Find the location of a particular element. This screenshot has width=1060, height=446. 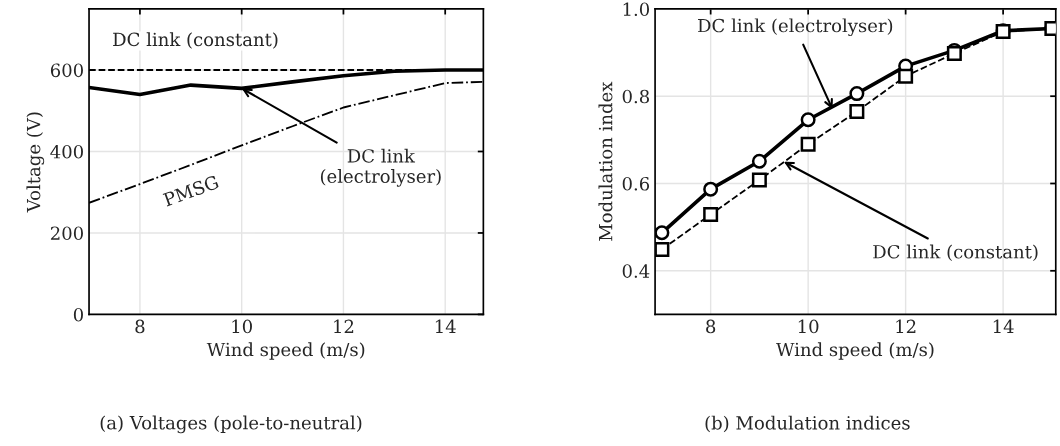

y-tick-label: 0 is located at coordinates (78, 314).